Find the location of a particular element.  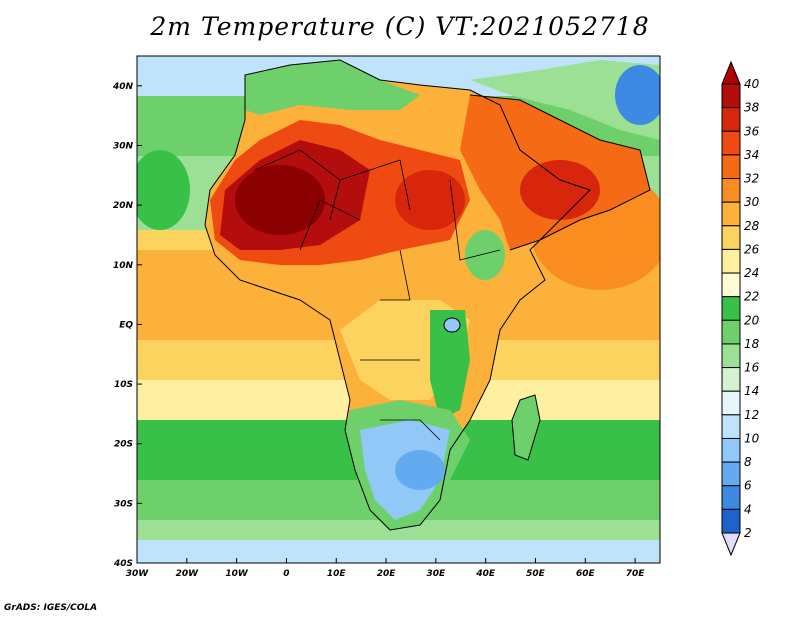

colorbar-label: 24 is located at coordinates (751, 273).